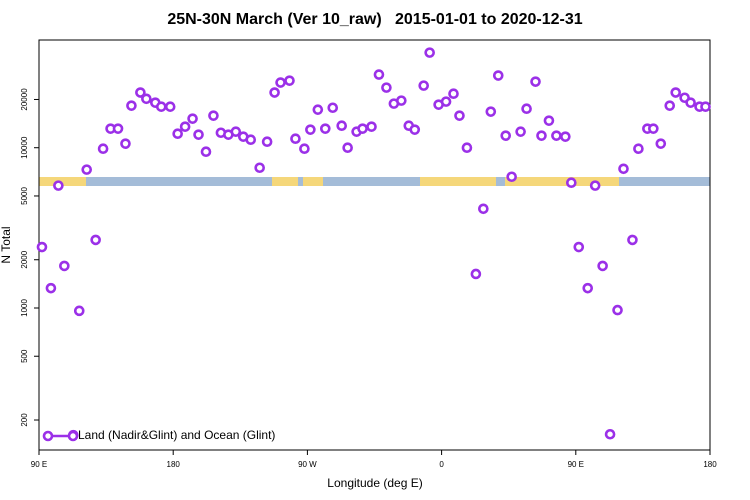  What do you see at coordinates (441, 464) in the screenshot?
I see `x-tick-label: 0` at bounding box center [441, 464].